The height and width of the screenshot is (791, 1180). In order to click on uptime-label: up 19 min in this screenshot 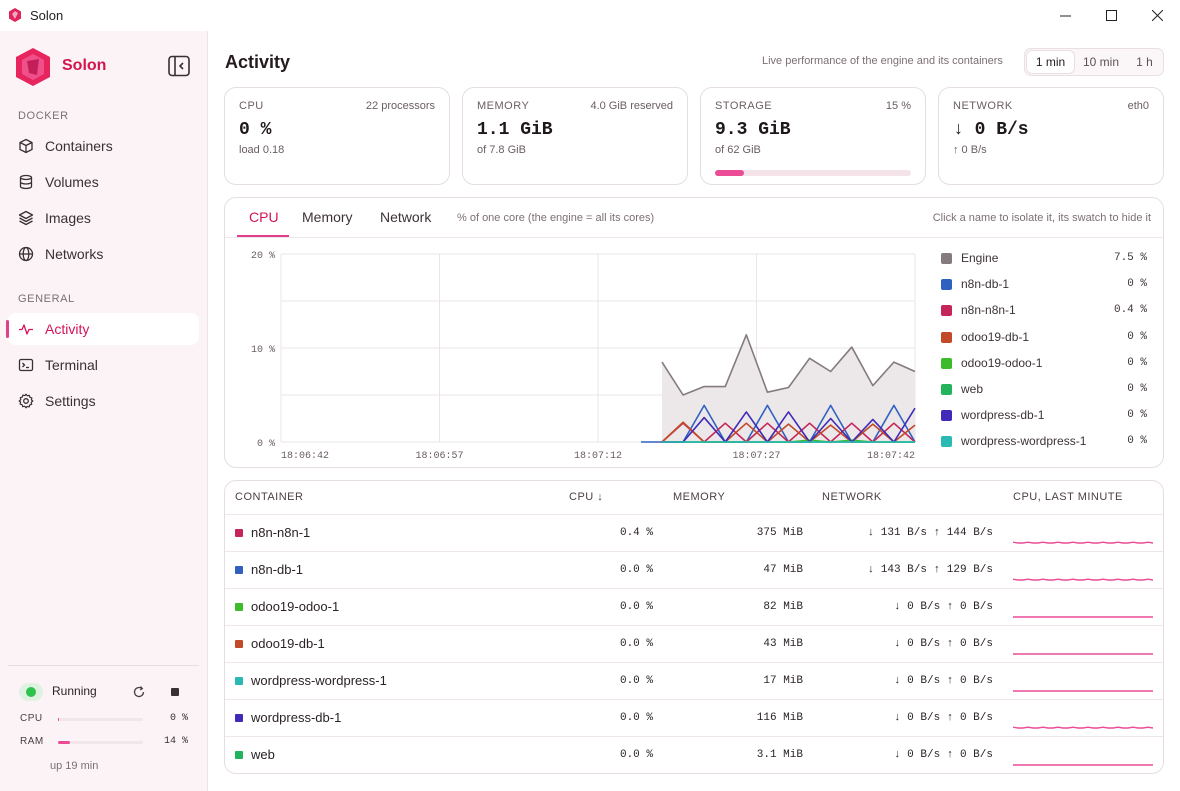, I will do `click(74, 766)`.